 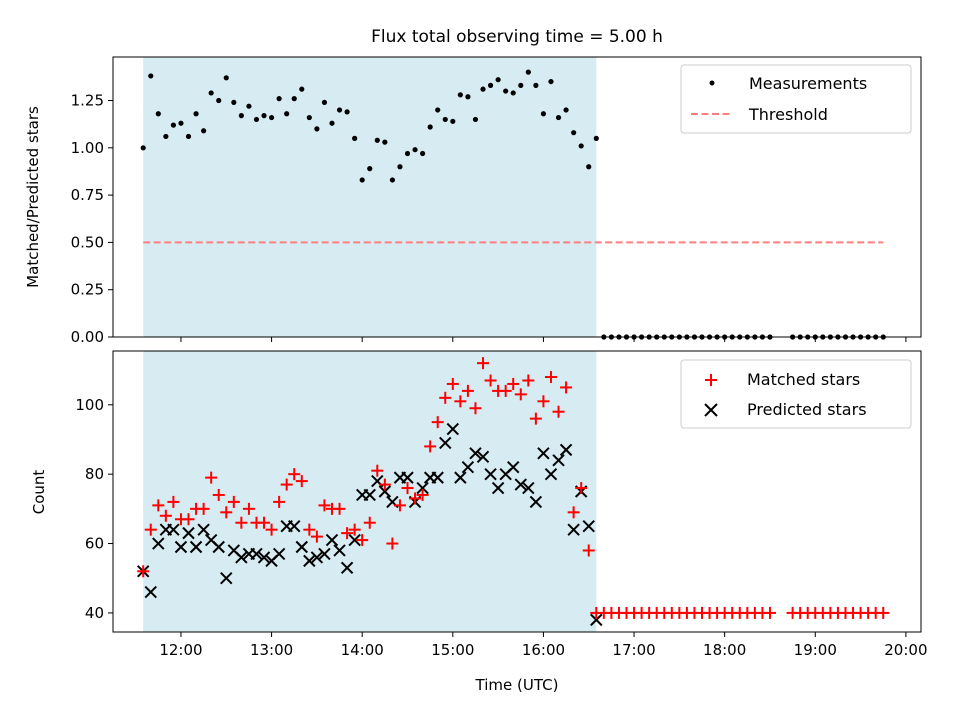 What do you see at coordinates (87, 195) in the screenshot?
I see `top-y-tick-label: 0.75` at bounding box center [87, 195].